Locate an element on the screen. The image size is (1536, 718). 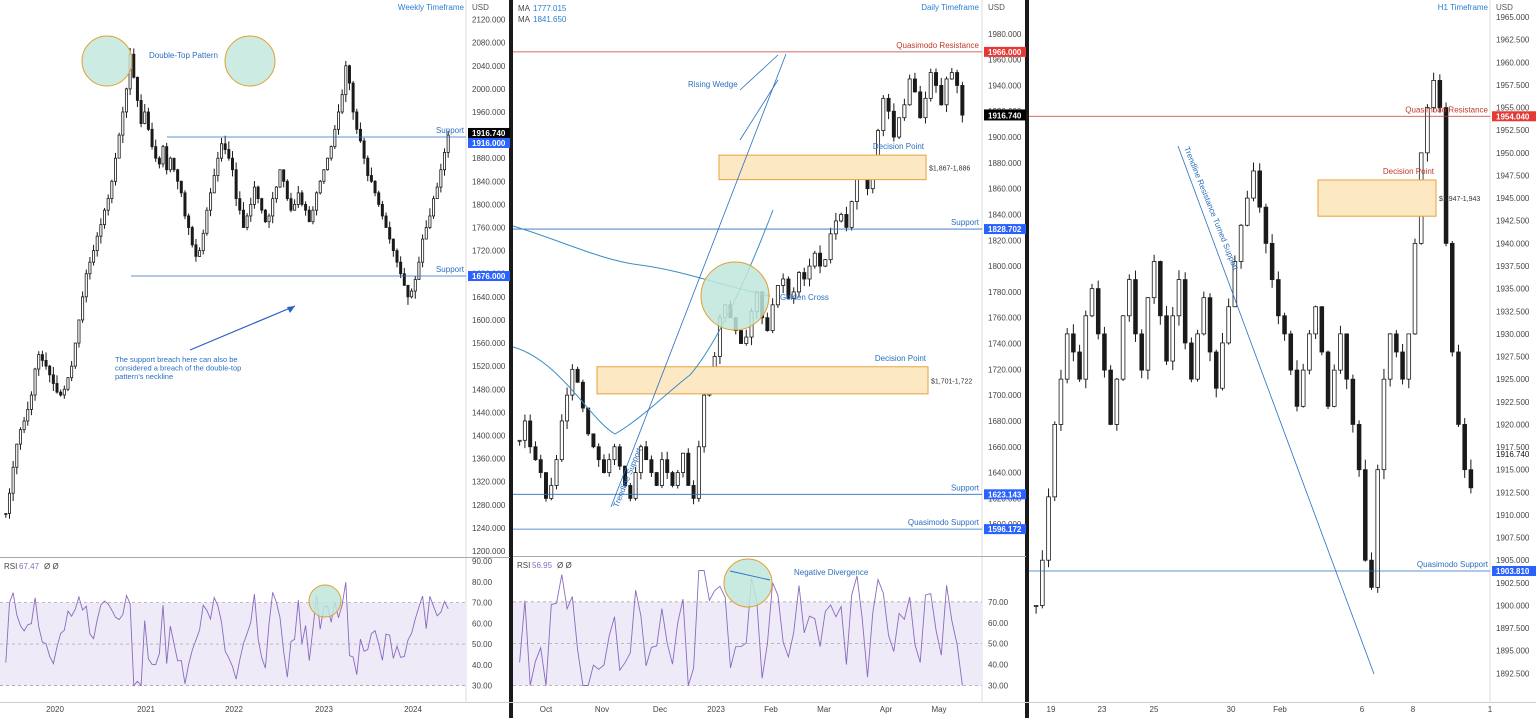
annotation-line: considered a breach of the double-top is located at coordinates (178, 368).